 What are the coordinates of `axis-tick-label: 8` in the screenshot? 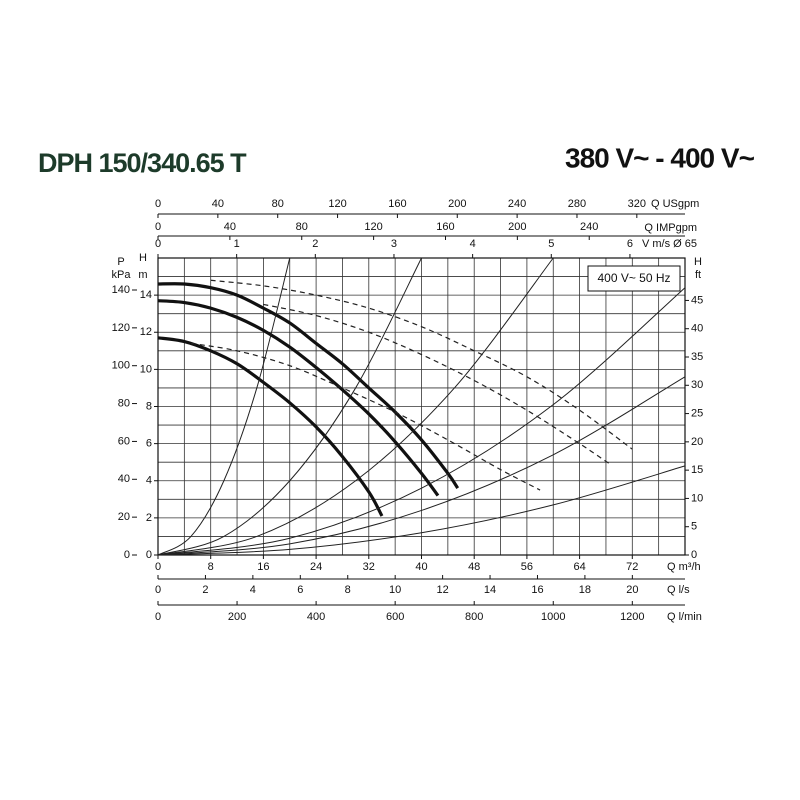 It's located at (348, 590).